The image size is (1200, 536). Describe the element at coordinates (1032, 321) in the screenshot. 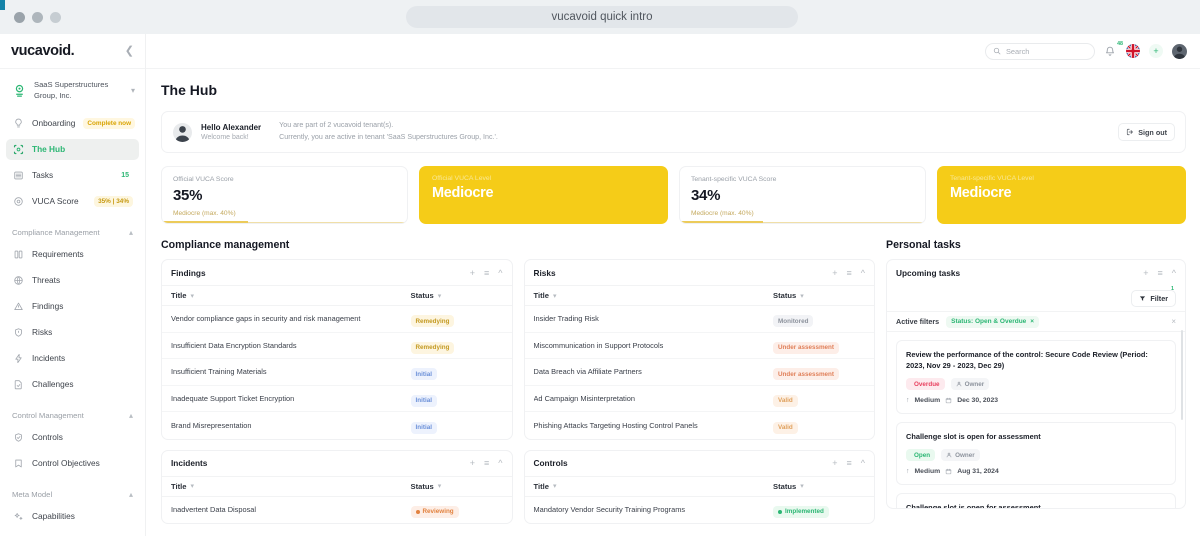

I see `close-icon: ×` at that location.